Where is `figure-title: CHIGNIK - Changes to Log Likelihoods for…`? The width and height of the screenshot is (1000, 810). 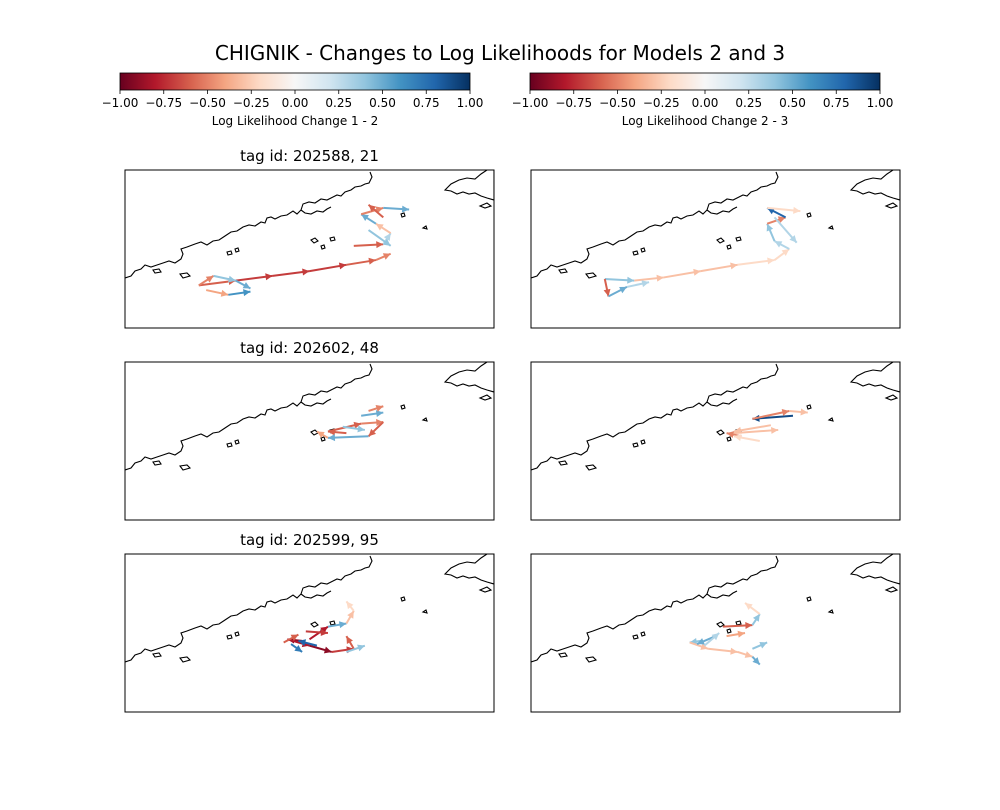
figure-title: CHIGNIK - Changes to Log Likelihoods for… is located at coordinates (500, 53).